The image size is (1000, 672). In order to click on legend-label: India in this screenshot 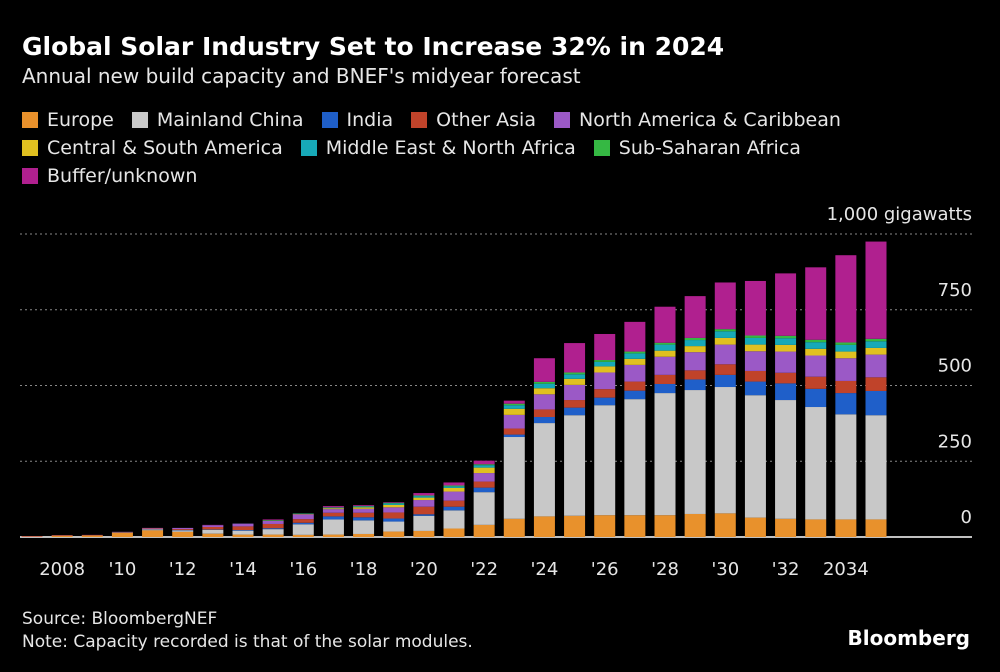, I will do `click(370, 120)`.